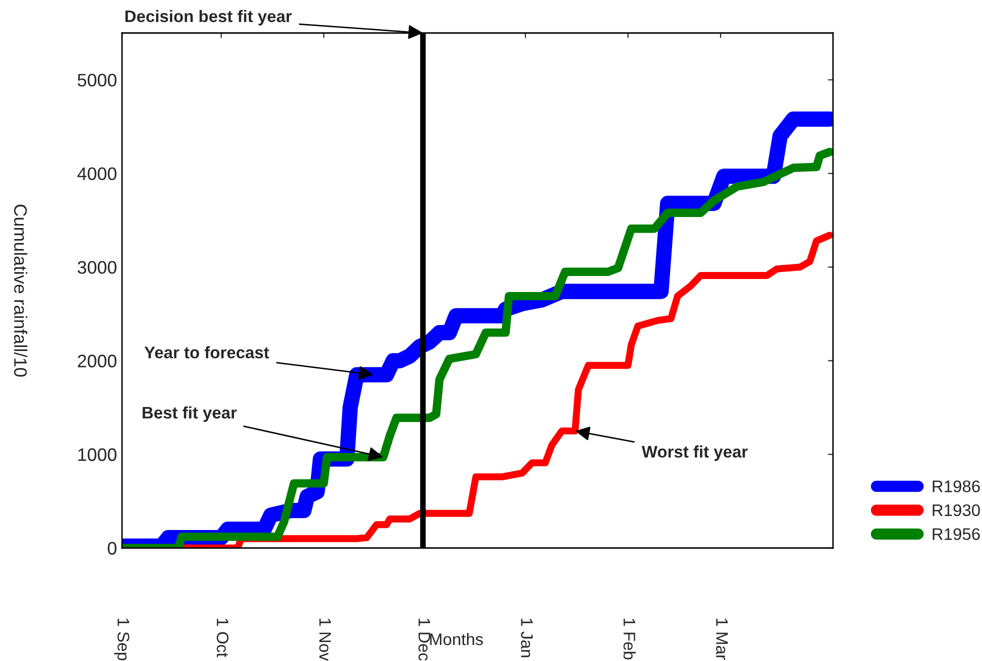 The height and width of the screenshot is (661, 982). What do you see at coordinates (222, 638) in the screenshot?
I see `x-tick-label: 1 Oct` at bounding box center [222, 638].